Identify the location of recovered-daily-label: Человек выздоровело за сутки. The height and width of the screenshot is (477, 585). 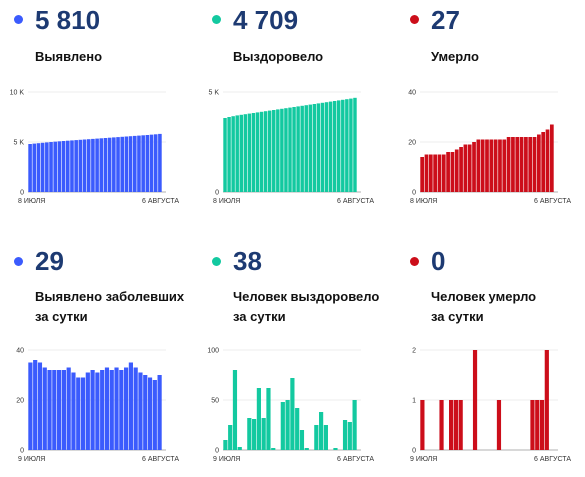
(306, 307).